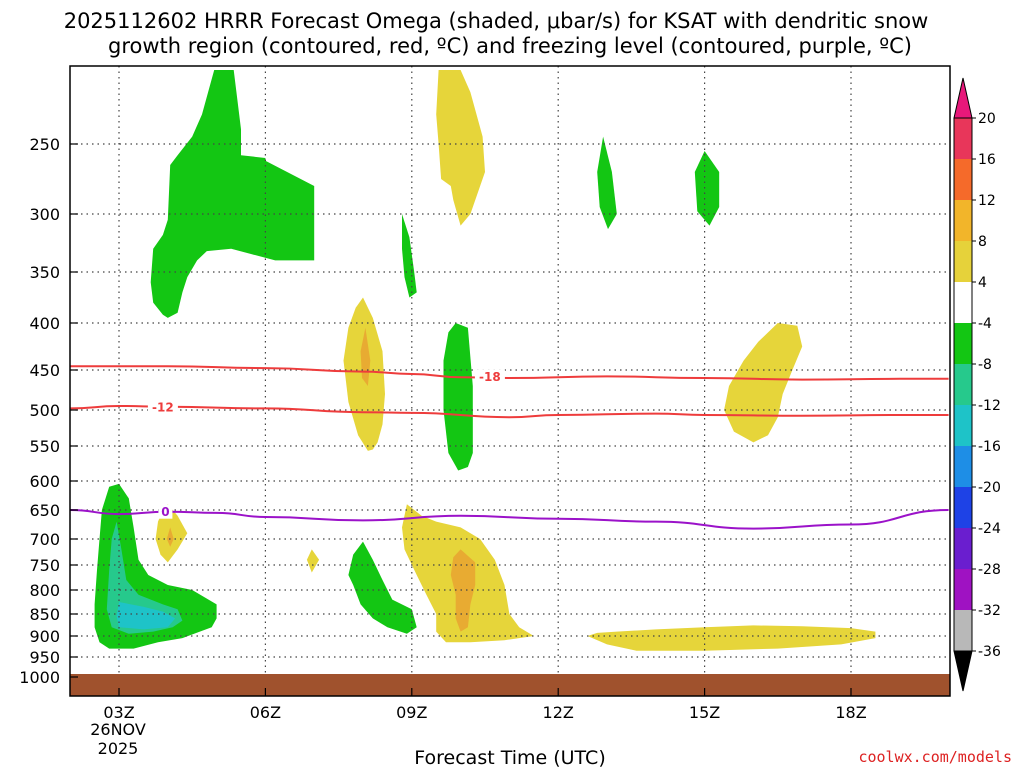  Describe the element at coordinates (118, 729) in the screenshot. I see `date-label-day: 26NOV` at that location.